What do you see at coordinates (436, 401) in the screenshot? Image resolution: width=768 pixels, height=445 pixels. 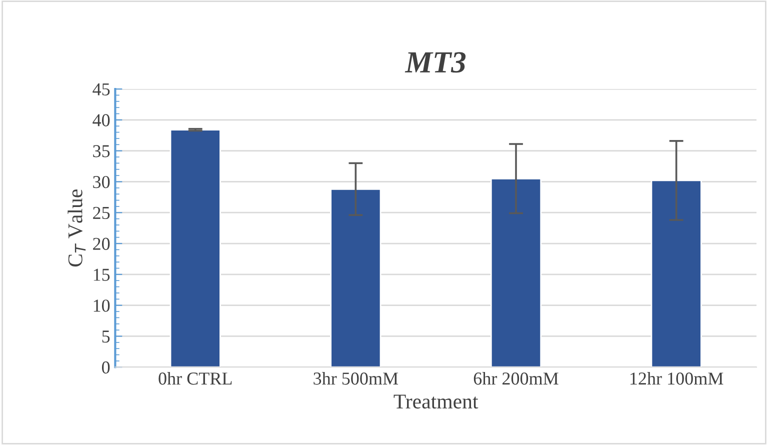 I see `x-axis-title: Treatment` at bounding box center [436, 401].